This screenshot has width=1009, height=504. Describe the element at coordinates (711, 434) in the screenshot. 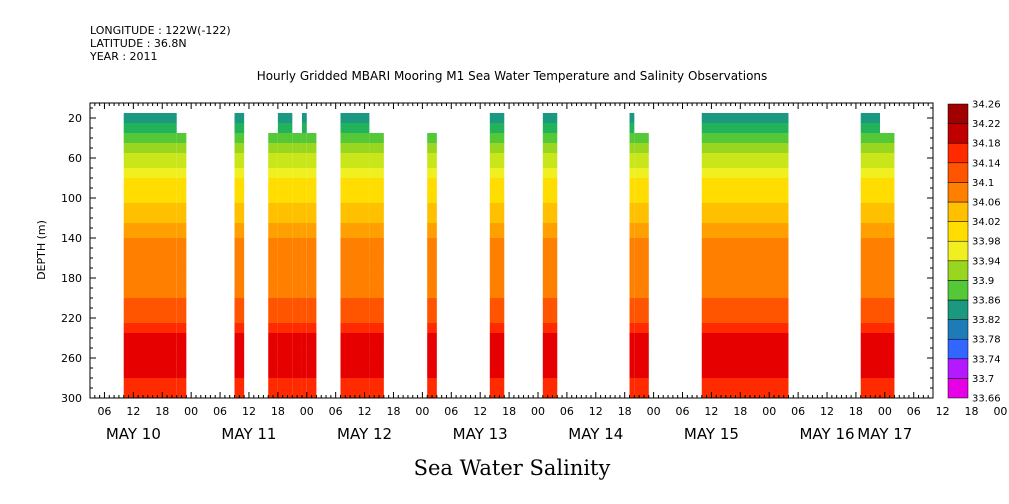

I see `day-label: MAY 15` at that location.